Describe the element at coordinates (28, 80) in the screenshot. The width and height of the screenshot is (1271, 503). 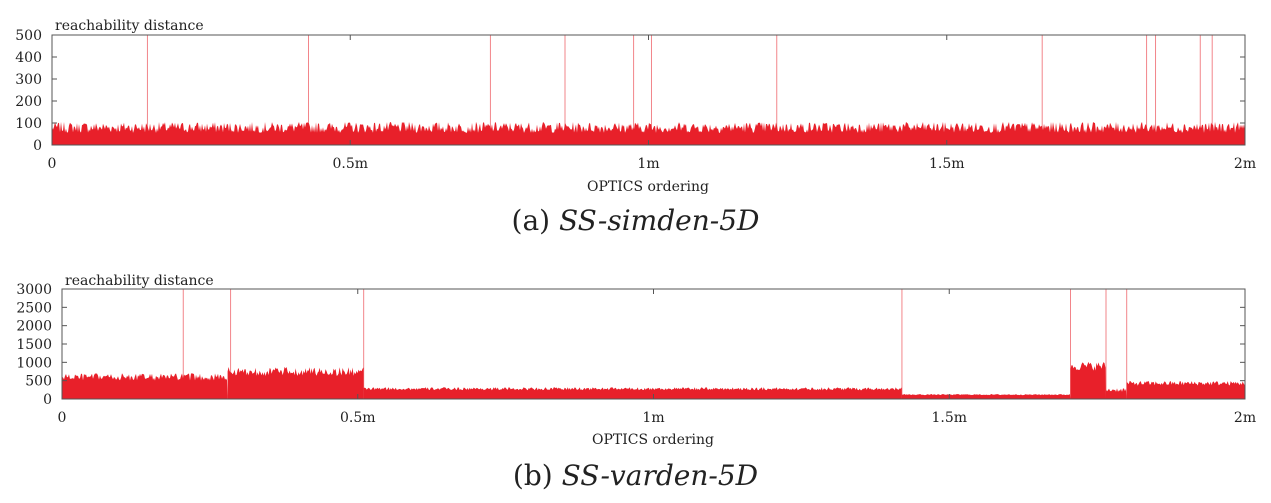
I see `y-tick-label: 300` at that location.